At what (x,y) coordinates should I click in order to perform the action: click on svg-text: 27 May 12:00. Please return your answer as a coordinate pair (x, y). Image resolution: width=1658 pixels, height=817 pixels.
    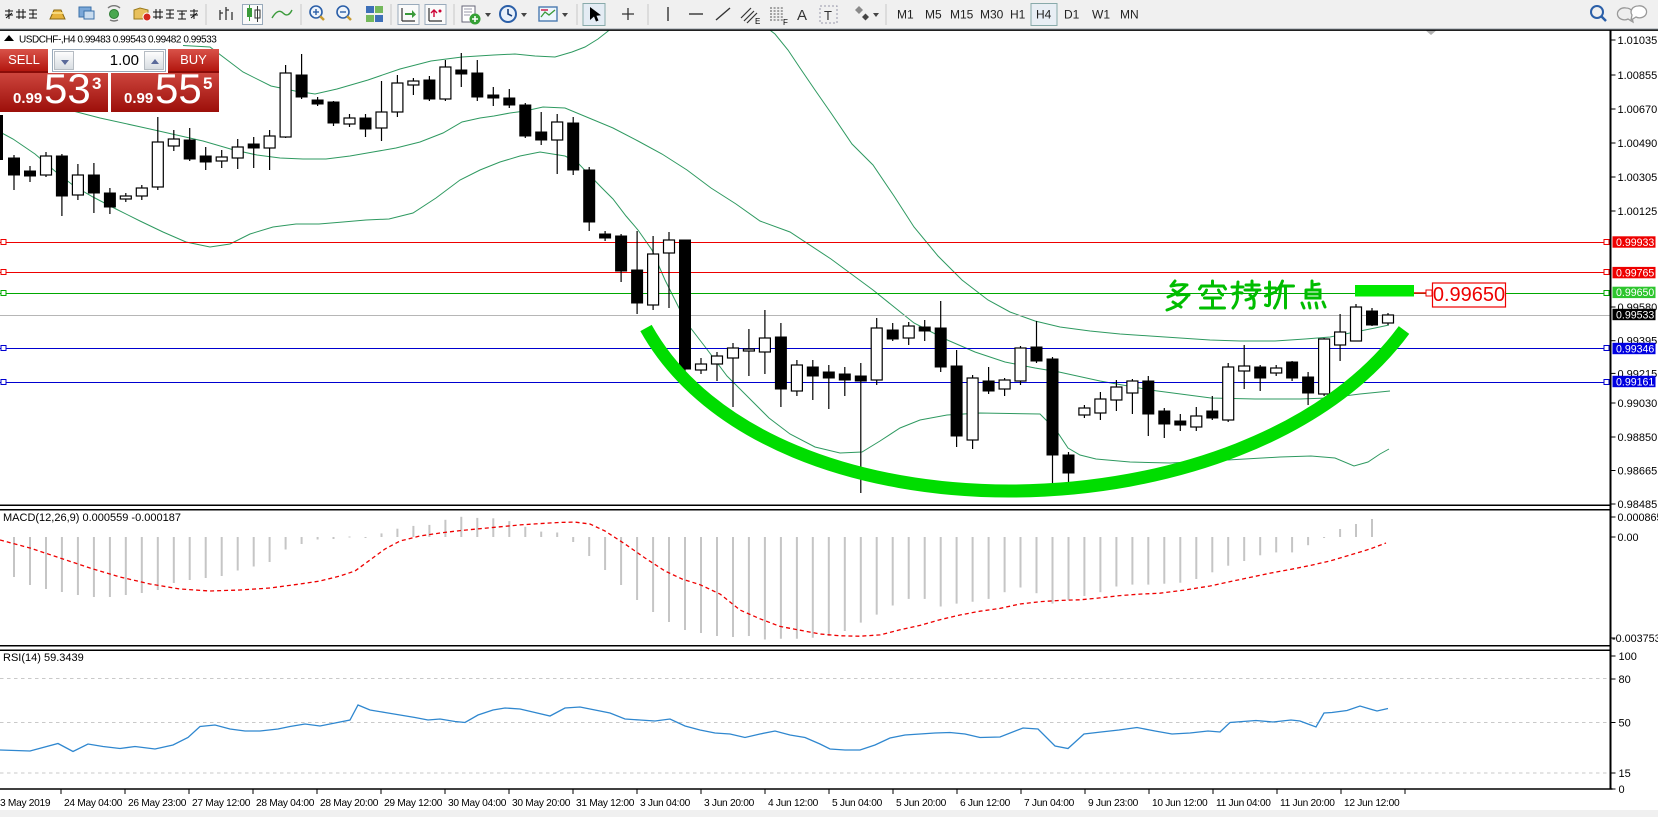
    Looking at the image, I should click on (221, 803).